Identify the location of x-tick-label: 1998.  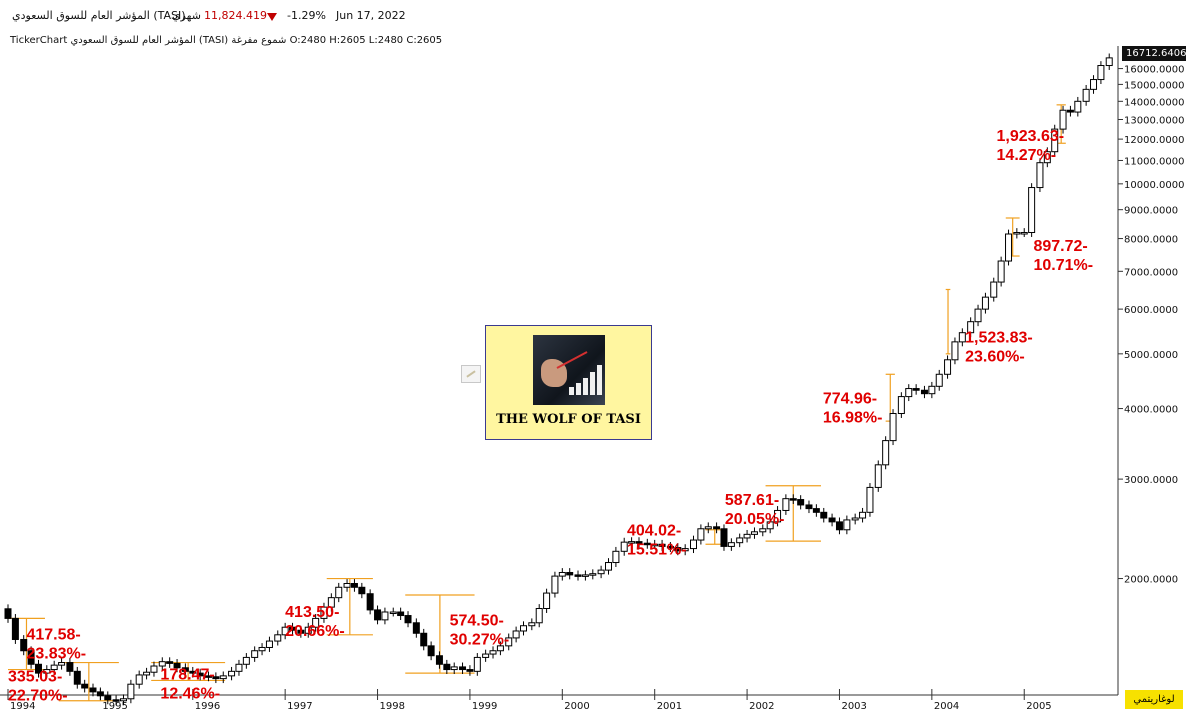
(392, 706).